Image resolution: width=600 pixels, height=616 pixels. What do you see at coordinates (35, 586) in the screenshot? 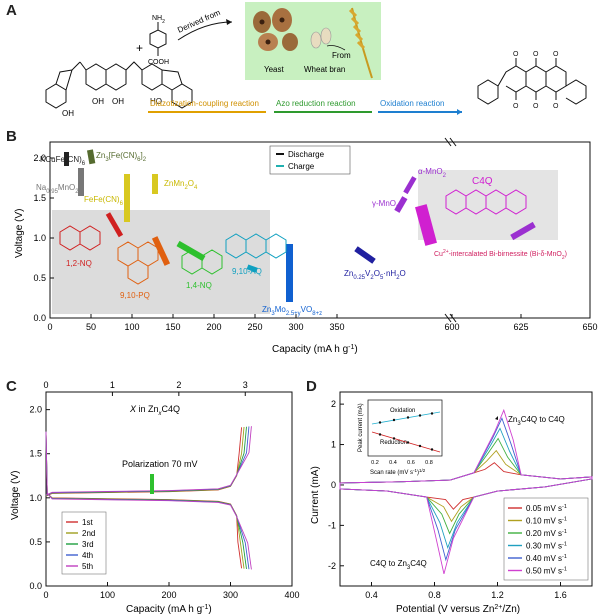
I see `y-tick-label: 0.0` at bounding box center [35, 586].